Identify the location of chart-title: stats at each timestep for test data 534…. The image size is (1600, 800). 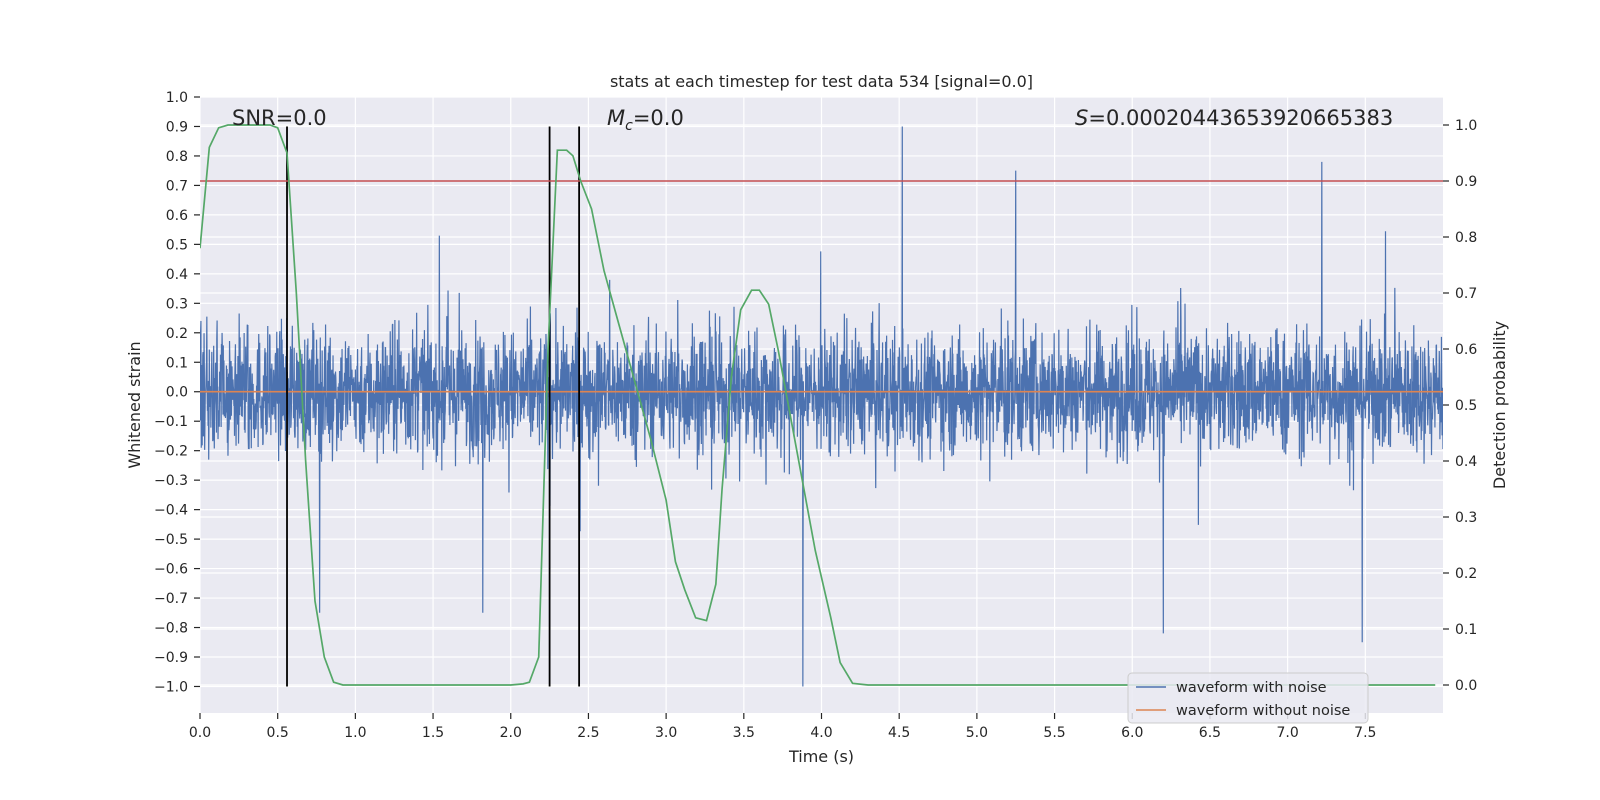
(821, 81).